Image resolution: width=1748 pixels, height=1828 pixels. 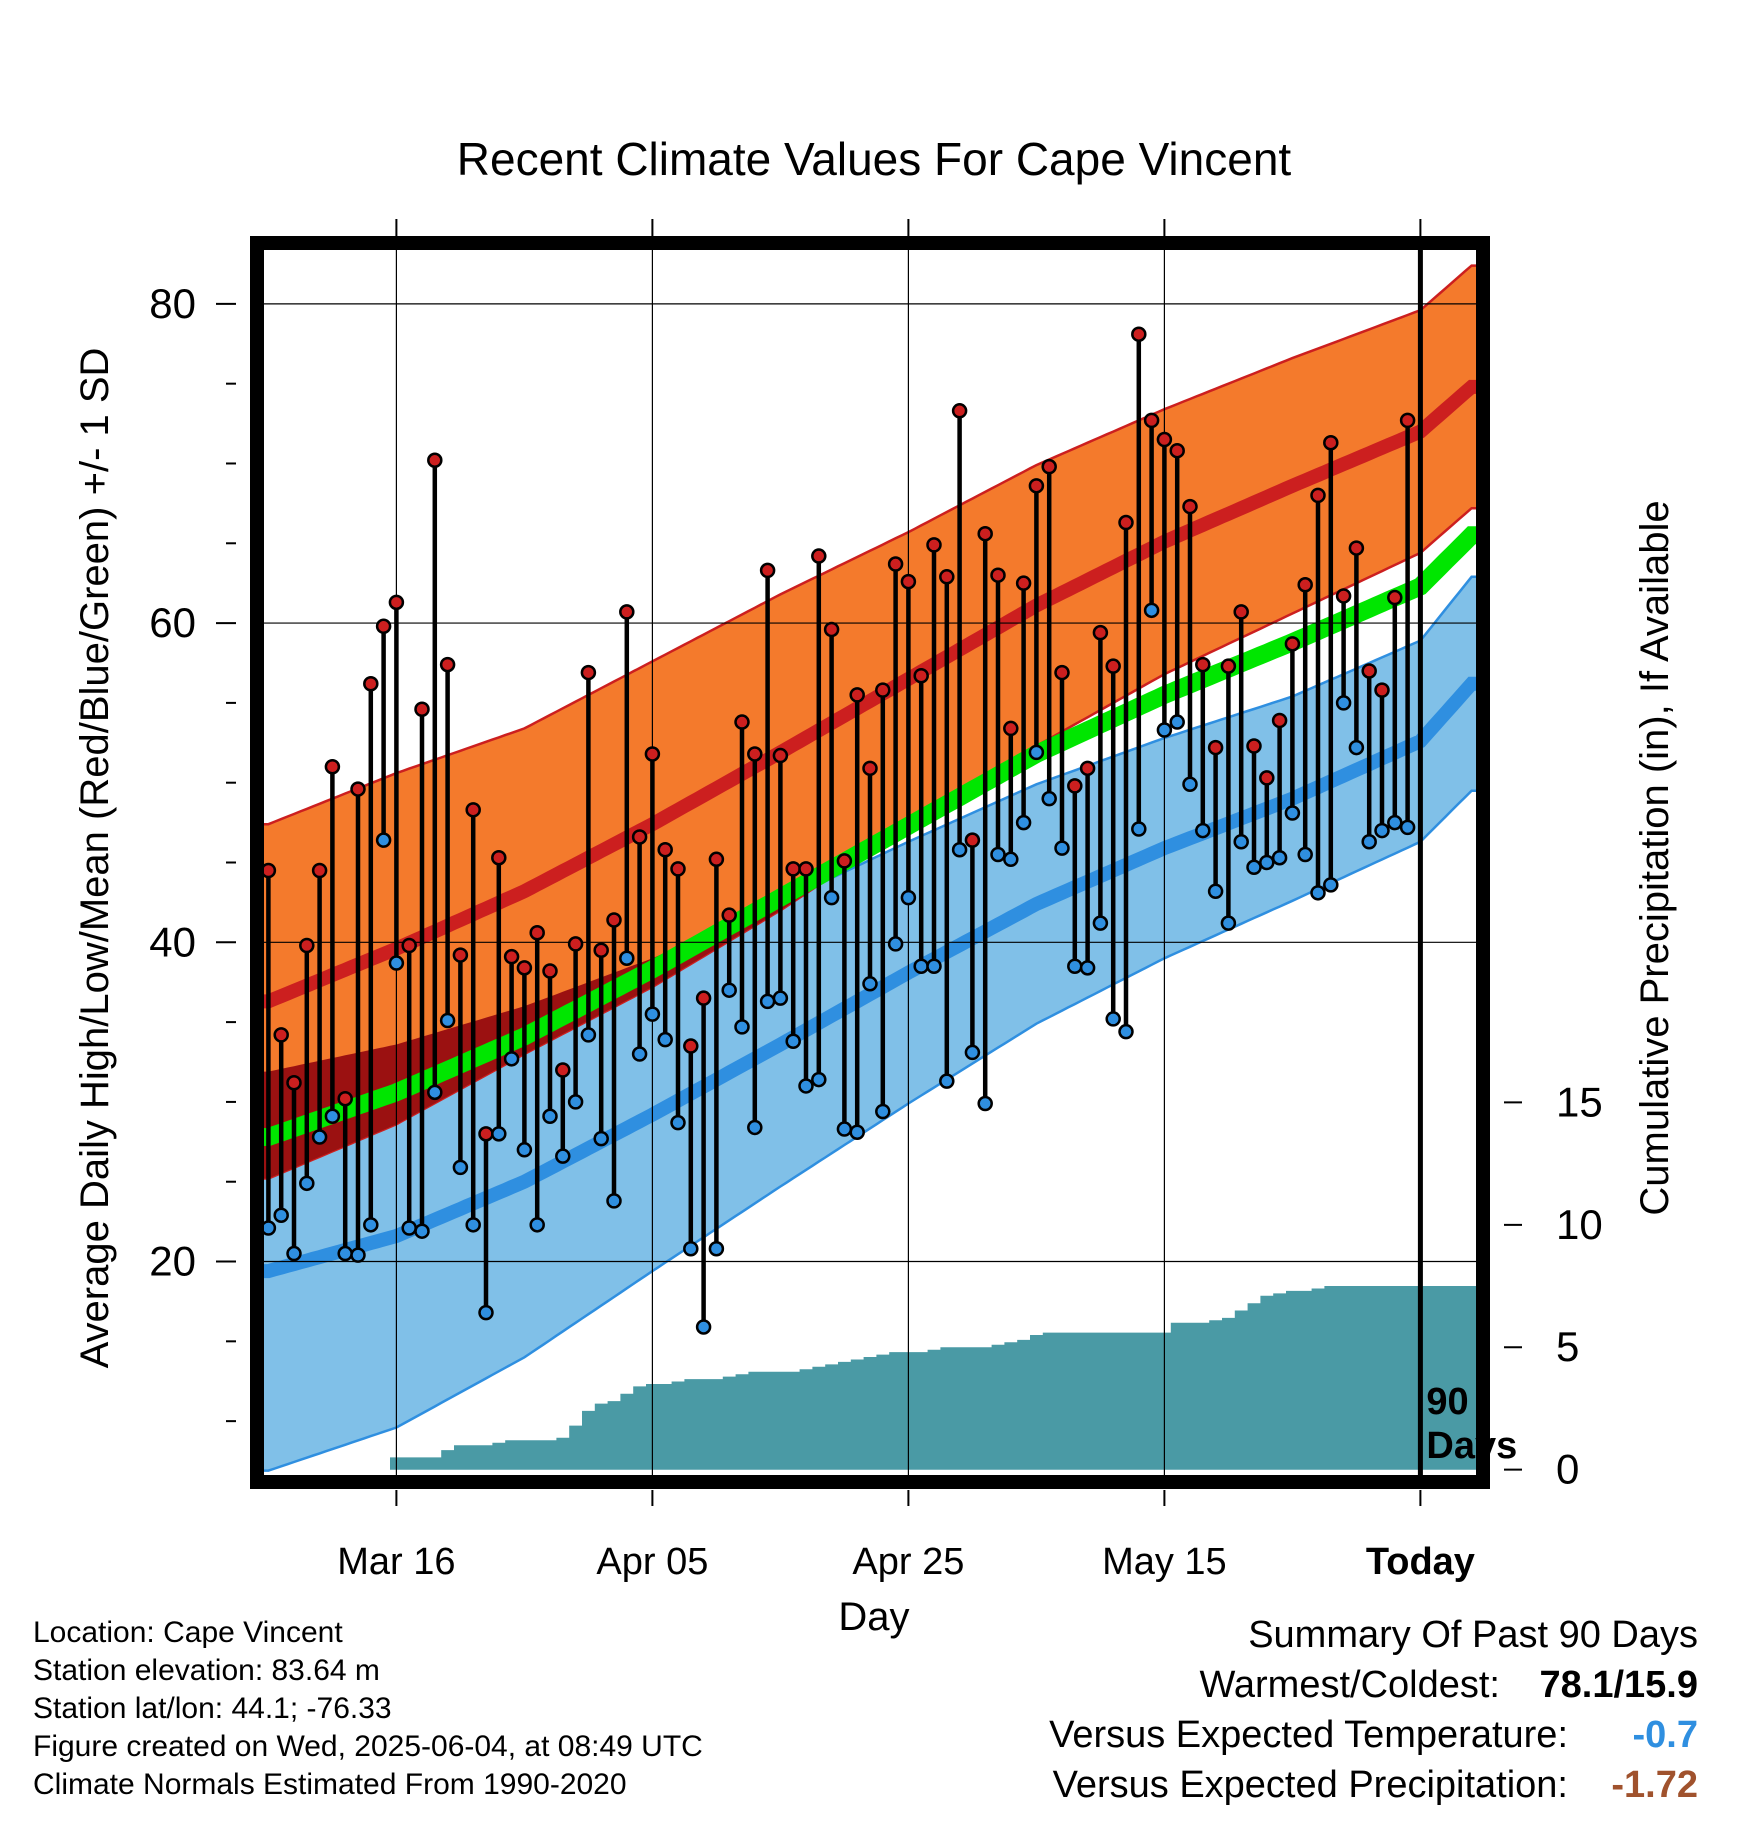 What do you see at coordinates (1579, 1224) in the screenshot?
I see `y2-tick-label: 10` at bounding box center [1579, 1224].